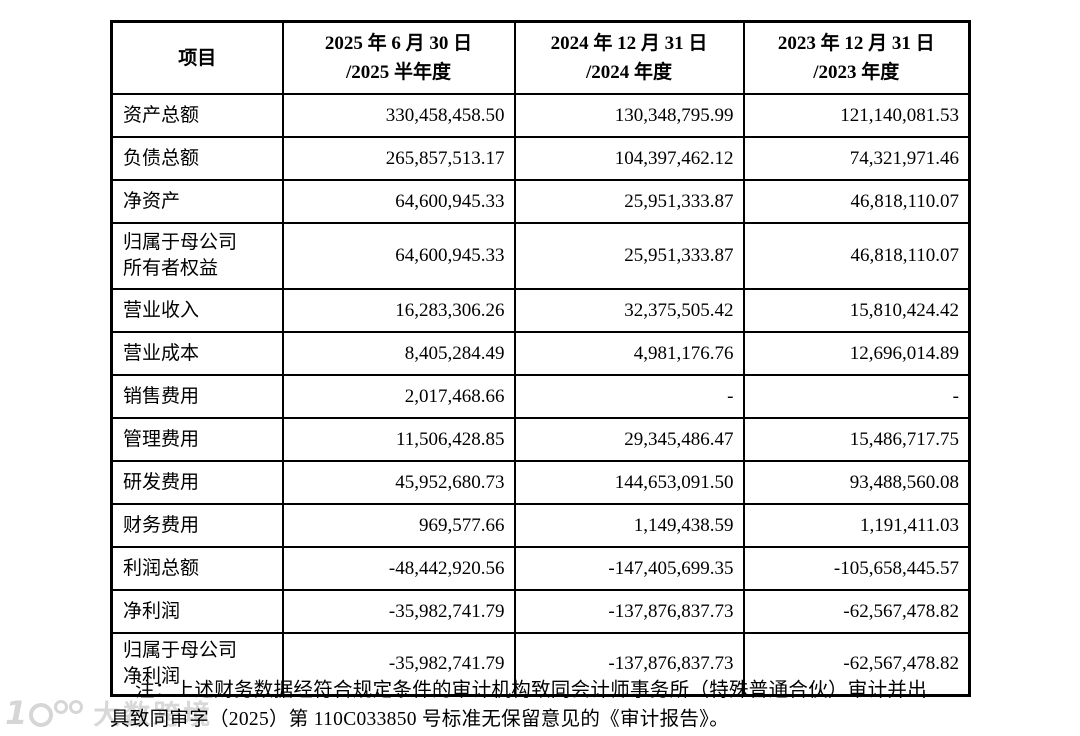 Image resolution: width=1080 pixels, height=736 pixels. What do you see at coordinates (197, 256) in the screenshot?
I see `row-label: 归属于母公司 所有者权益` at bounding box center [197, 256].